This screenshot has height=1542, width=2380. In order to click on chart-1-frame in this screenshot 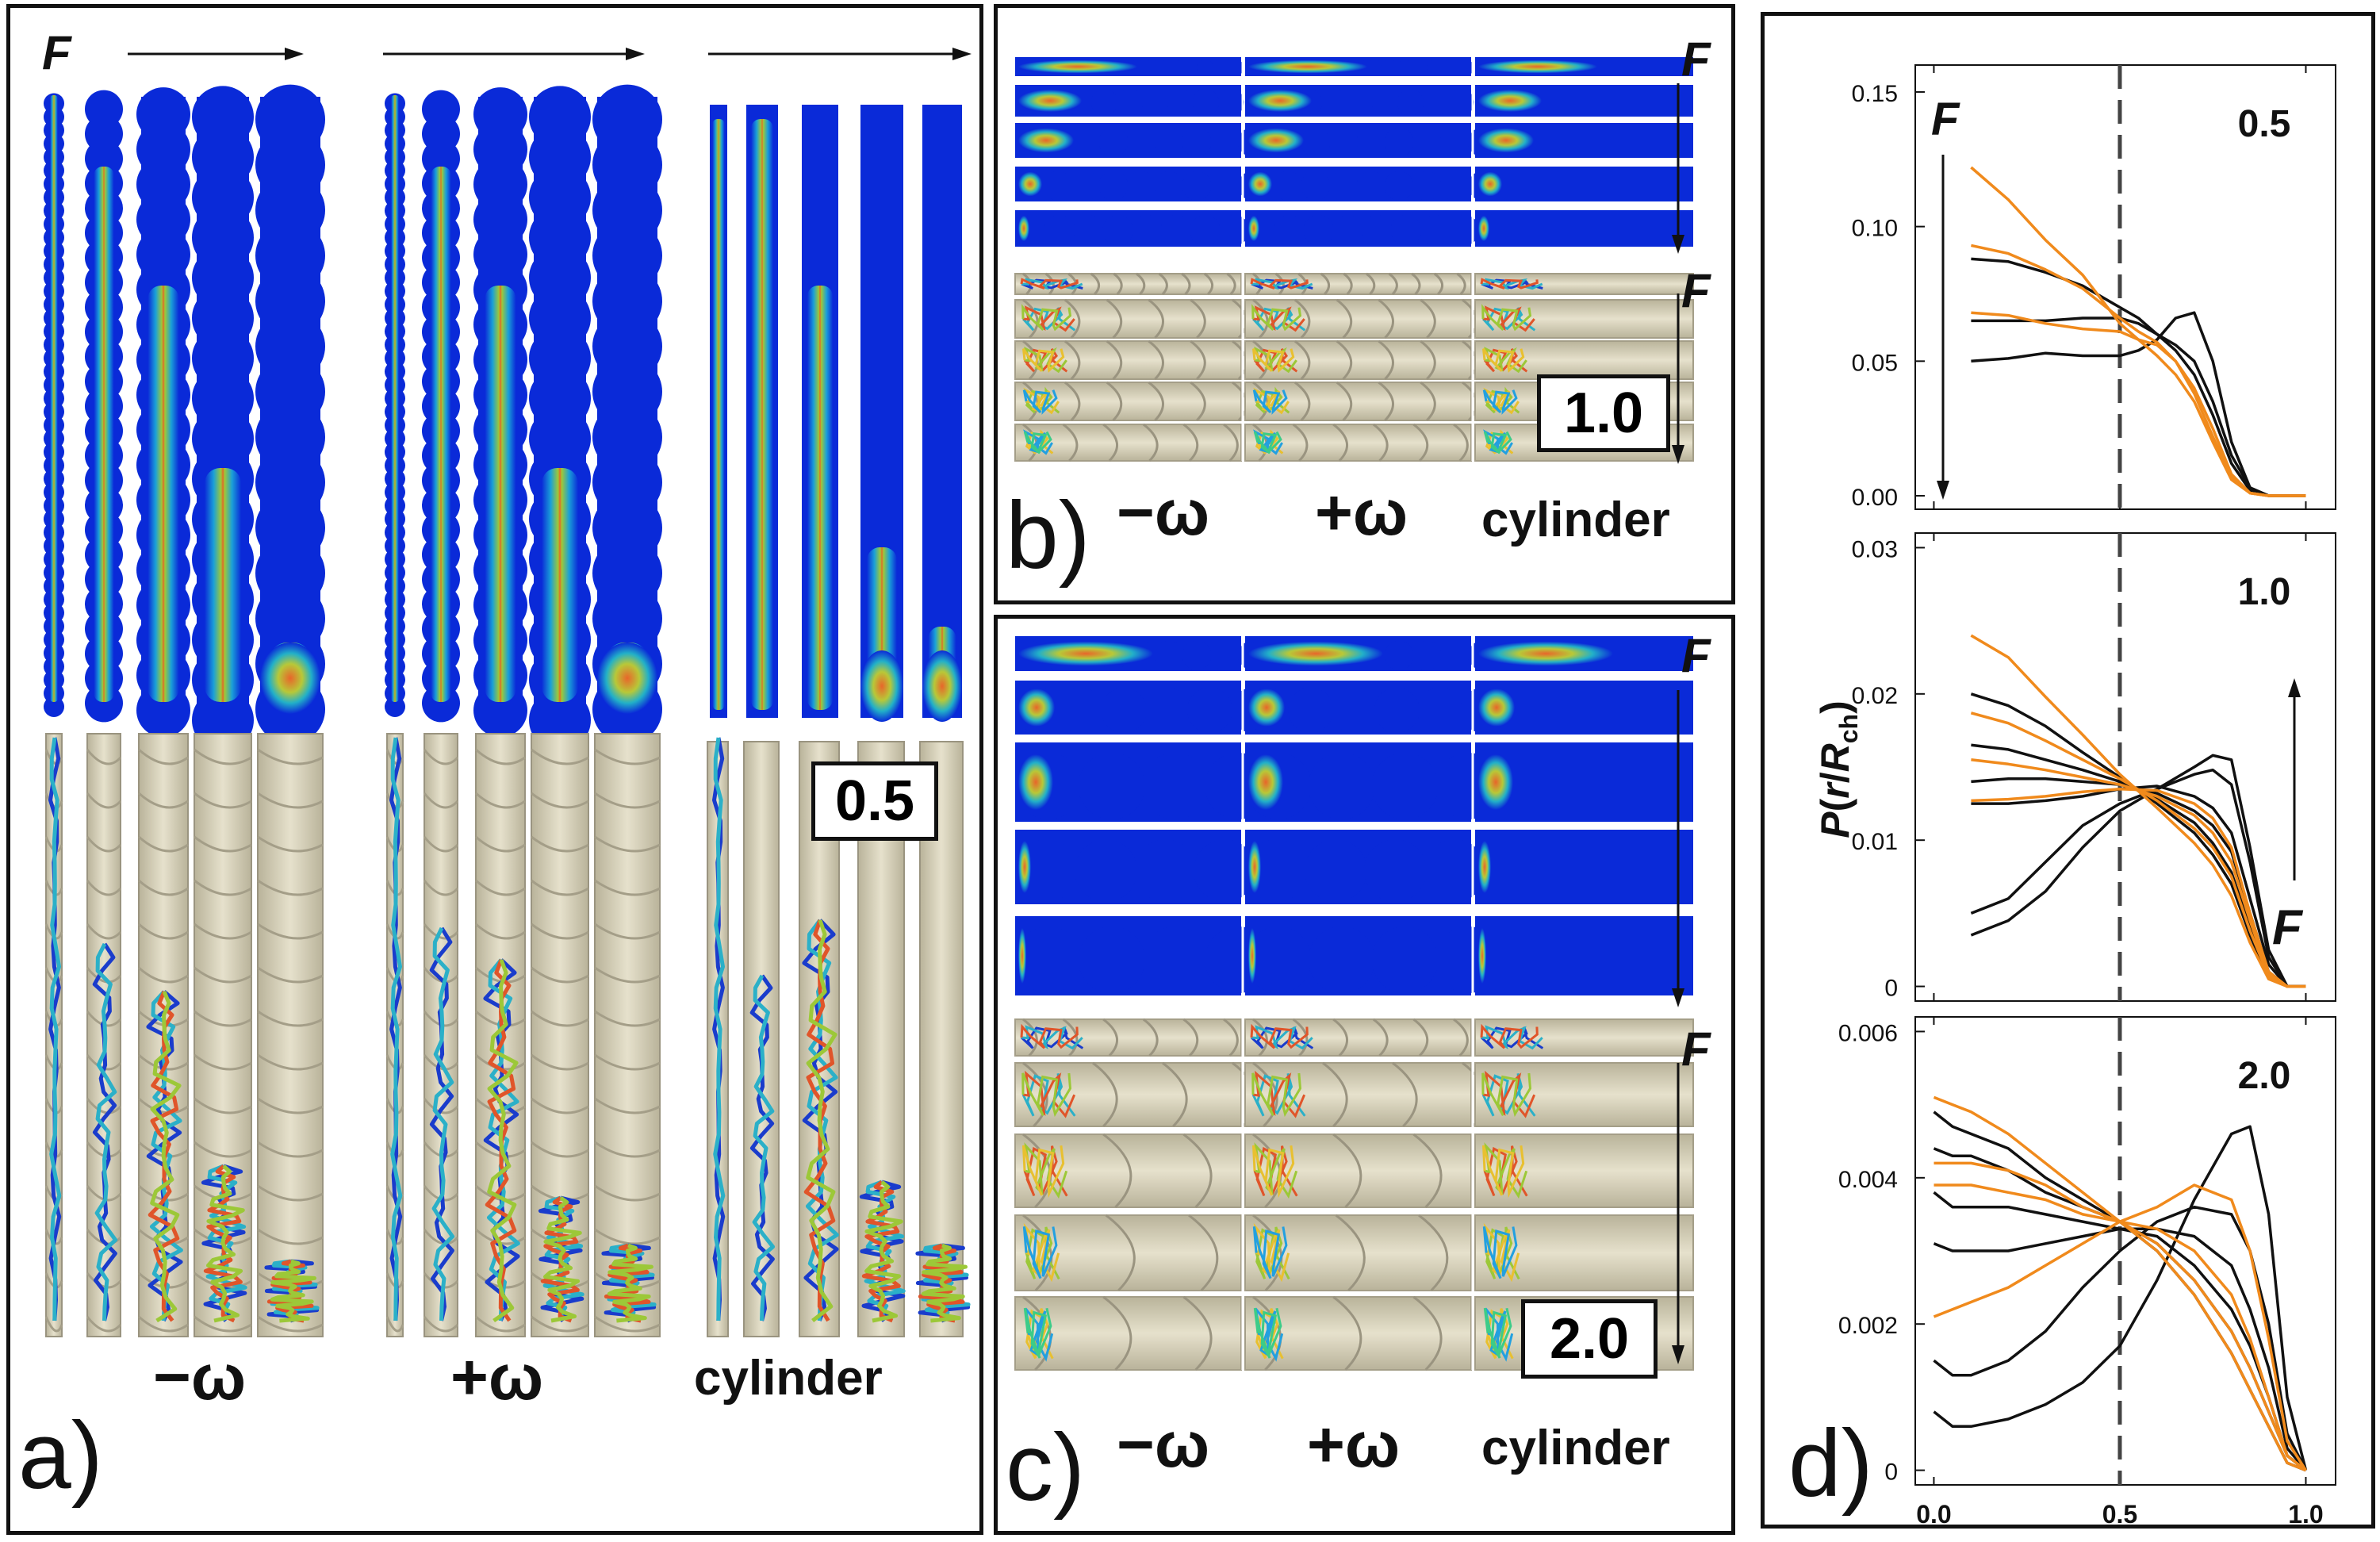, I will do `click(2125, 767)`.